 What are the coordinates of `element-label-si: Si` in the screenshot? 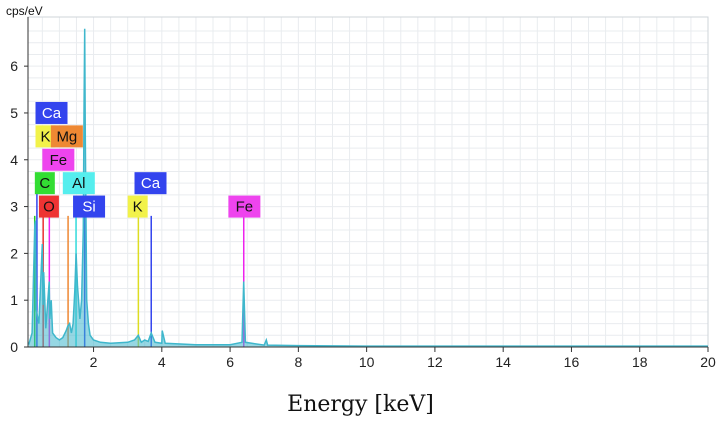 It's located at (89, 206).